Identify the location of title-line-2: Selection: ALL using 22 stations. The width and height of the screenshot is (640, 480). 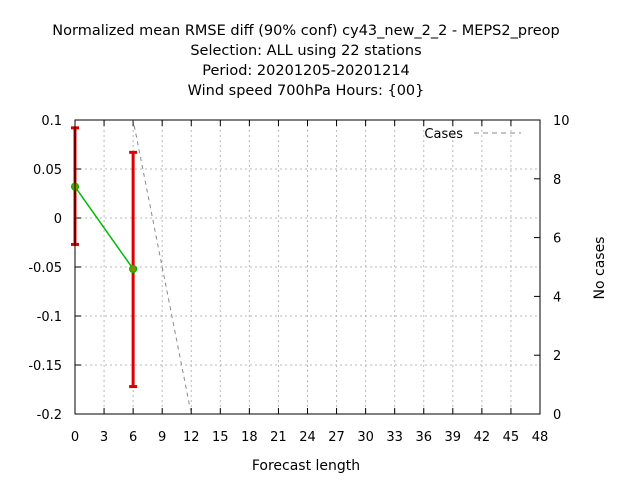
(305, 51).